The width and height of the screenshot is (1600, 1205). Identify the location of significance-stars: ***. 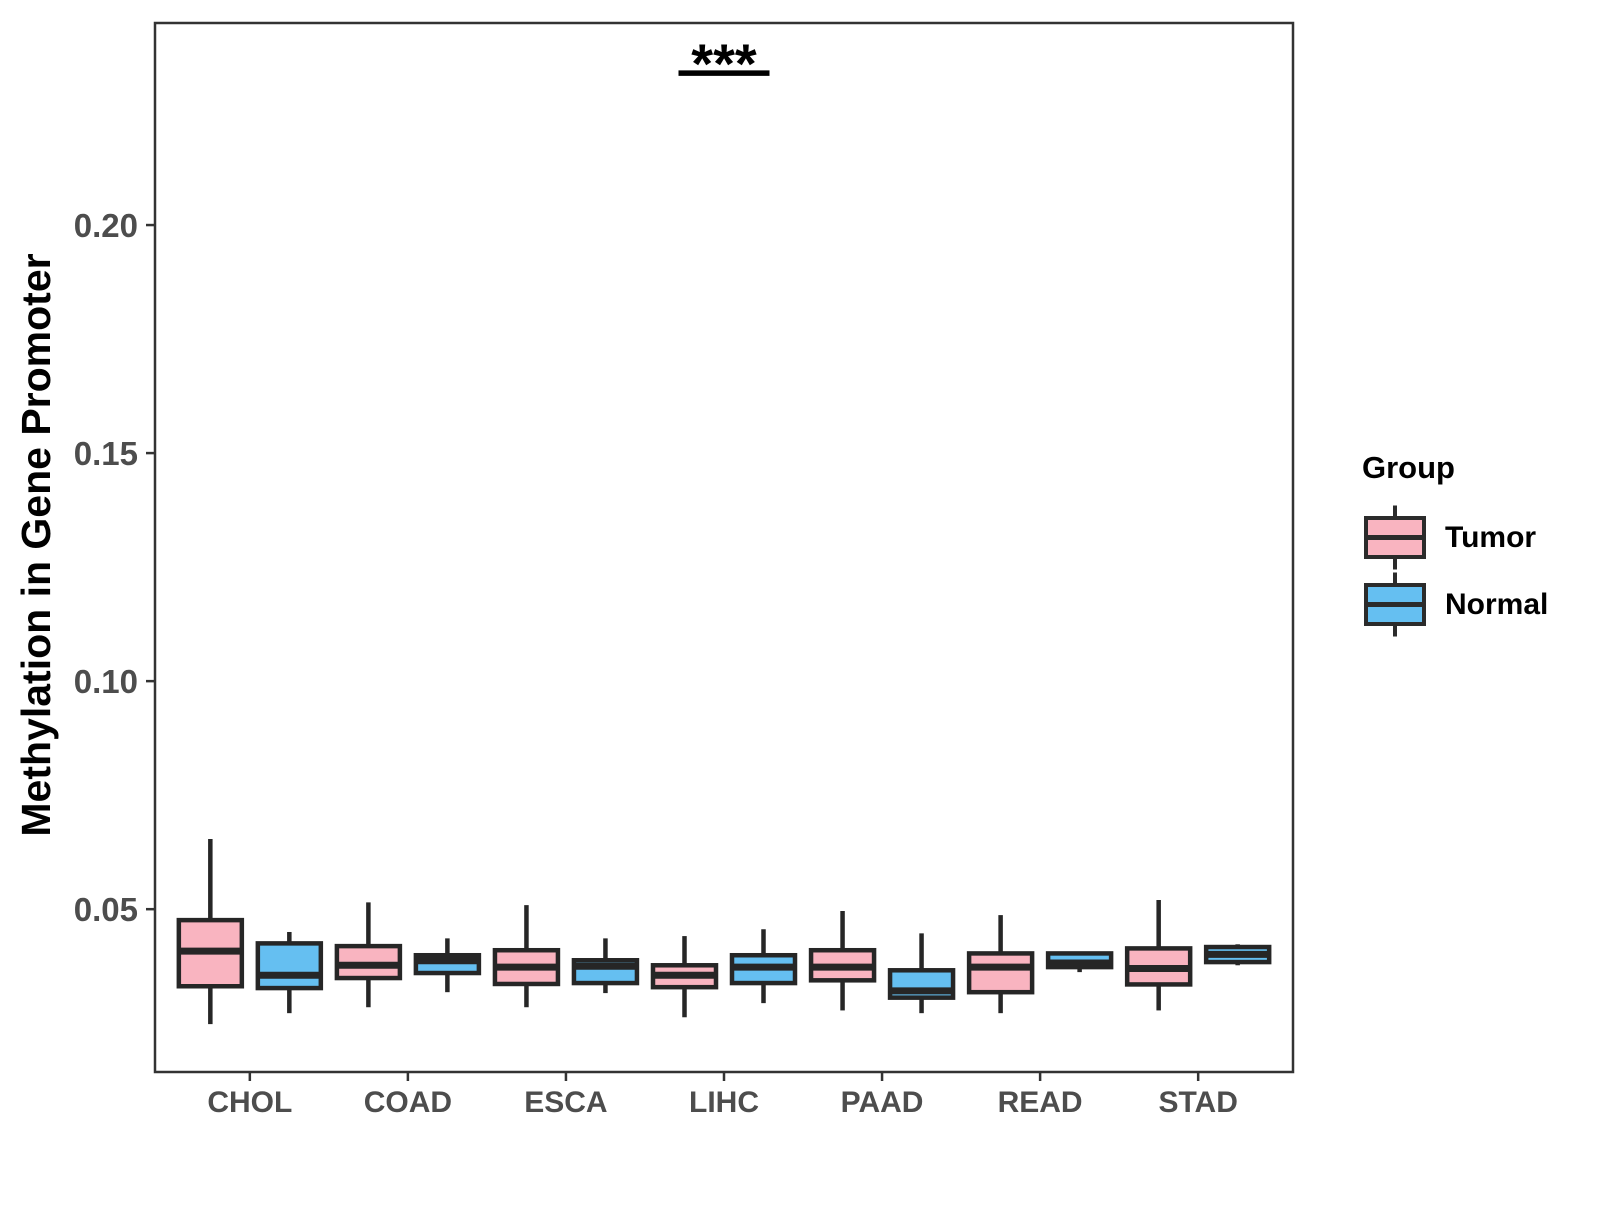
(724, 63).